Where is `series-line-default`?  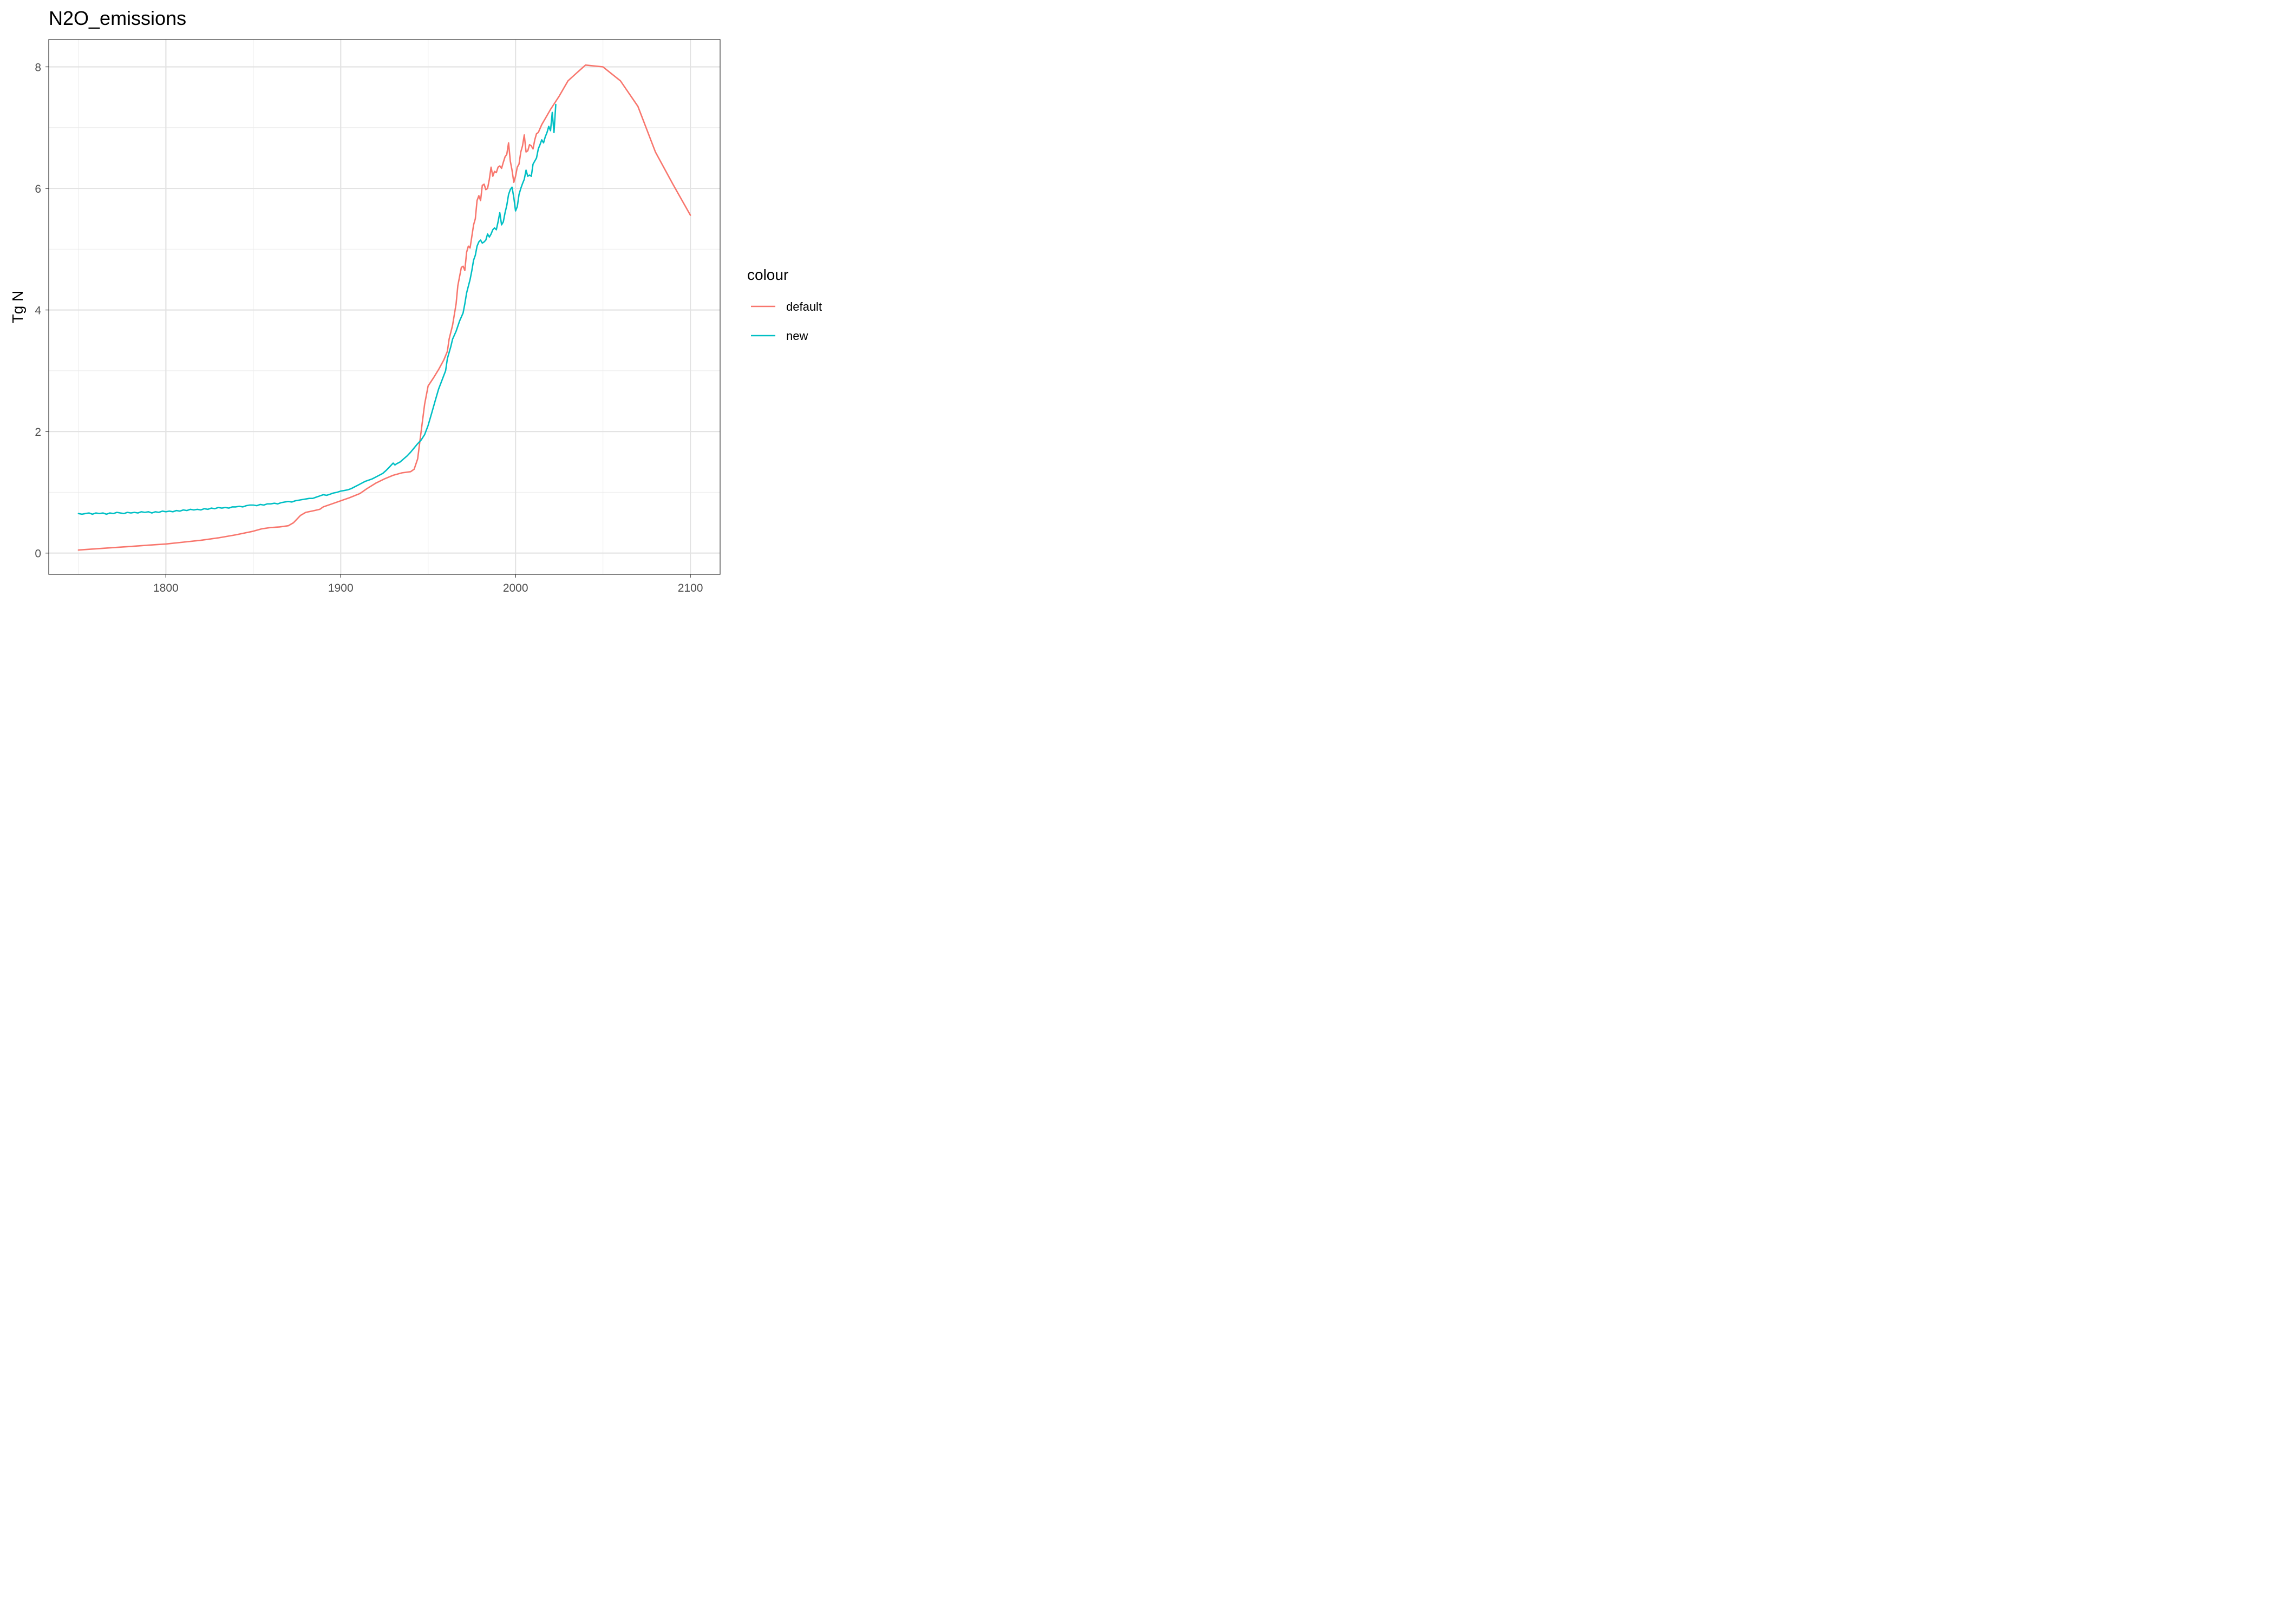 series-line-default is located at coordinates (384, 307).